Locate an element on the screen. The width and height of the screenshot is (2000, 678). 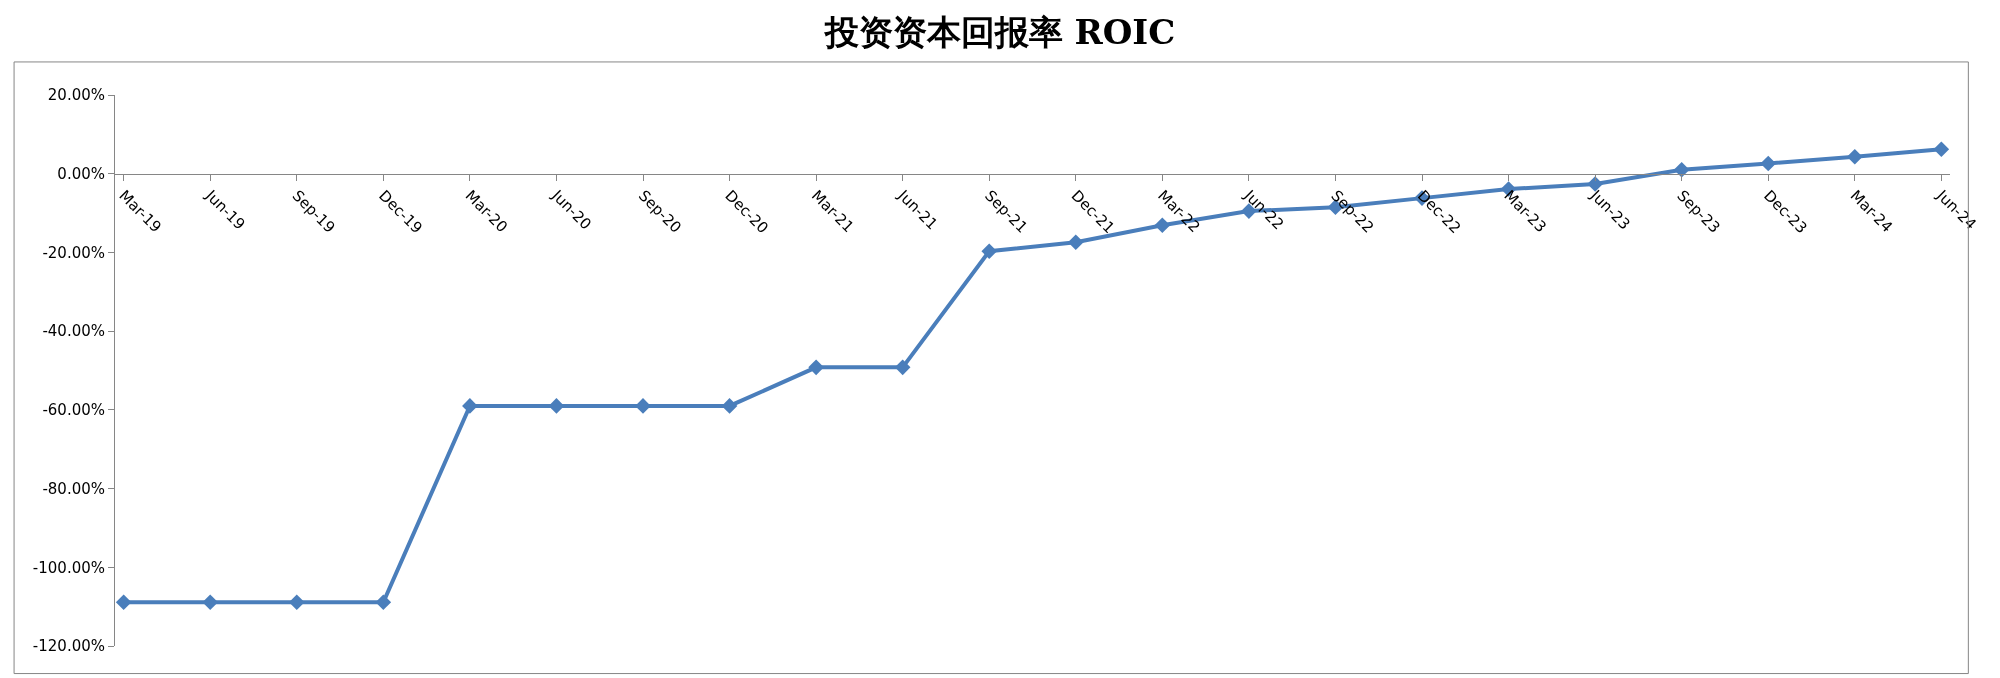
y-tick-label: -100.00% is located at coordinates (68, 567).